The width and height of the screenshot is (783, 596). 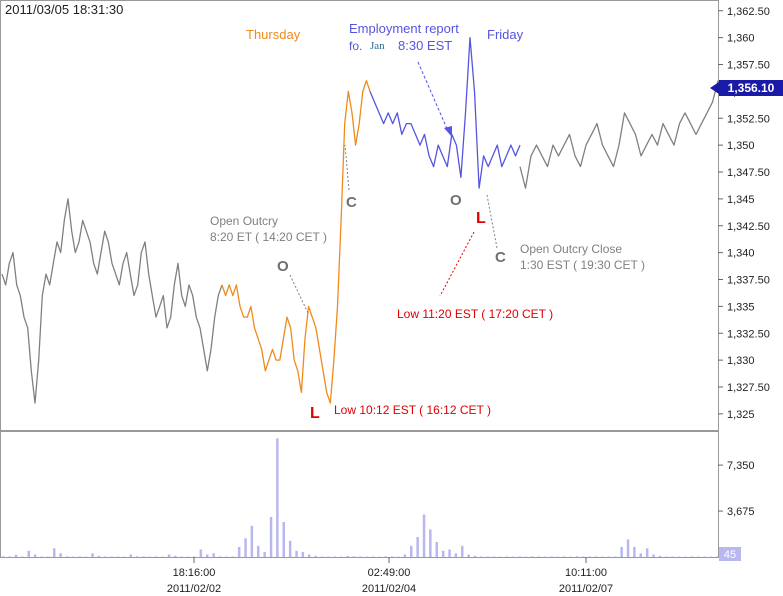 I want to click on open-outcry-title: Open Outcry, so click(x=244, y=221).